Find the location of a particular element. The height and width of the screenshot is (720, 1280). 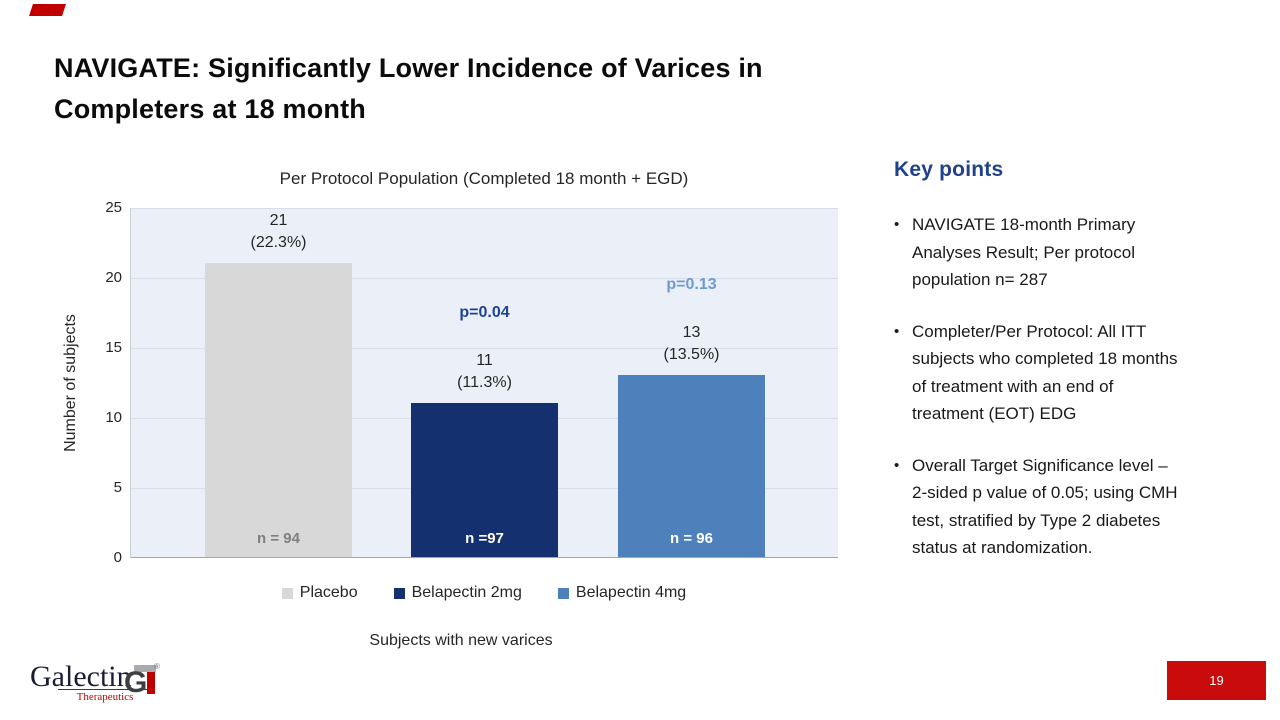

logo-subtitle: Therapeutics is located at coordinates (105, 696).